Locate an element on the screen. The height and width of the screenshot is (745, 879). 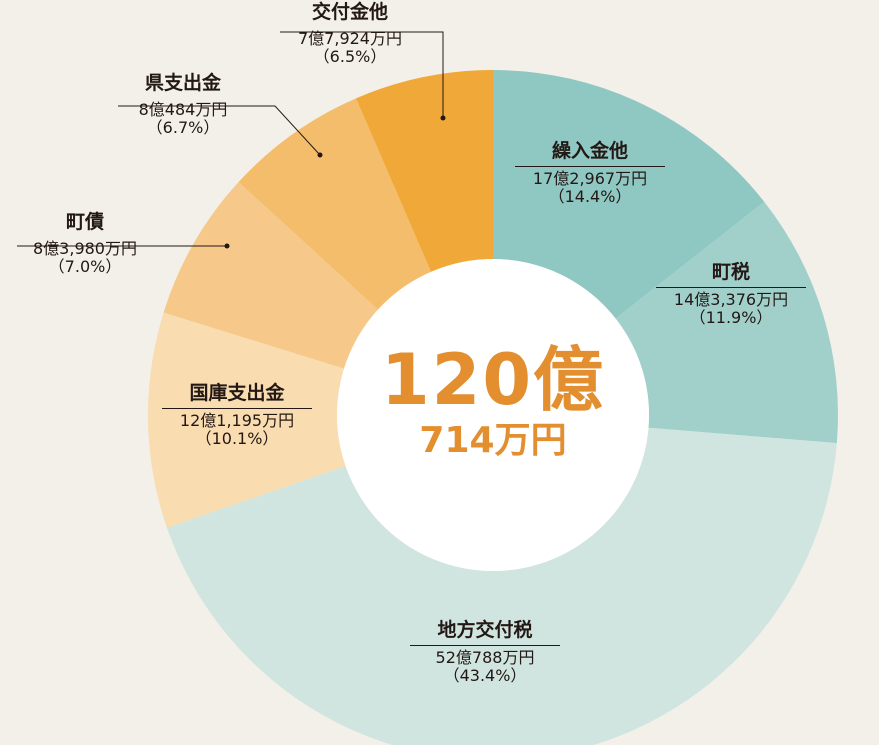
slice-name: 町債 is located at coordinates (84, 222).